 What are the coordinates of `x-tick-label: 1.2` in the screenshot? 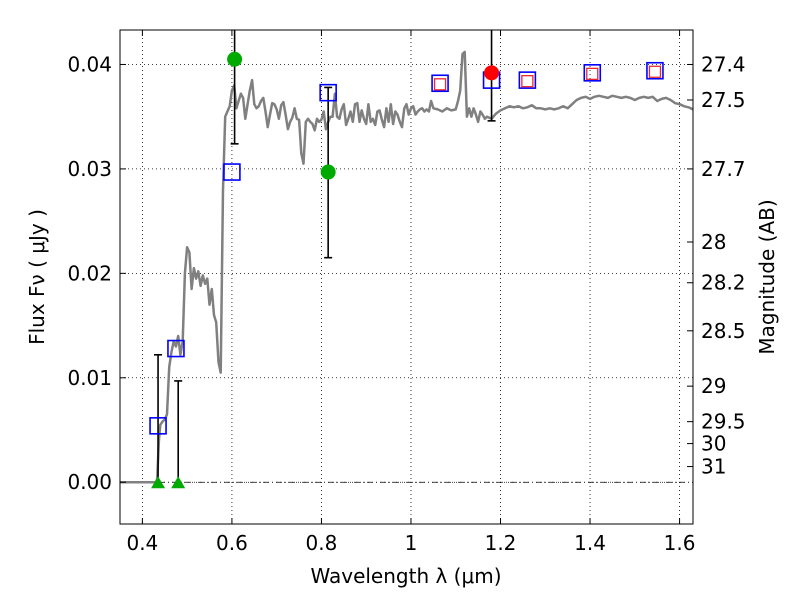 It's located at (501, 543).